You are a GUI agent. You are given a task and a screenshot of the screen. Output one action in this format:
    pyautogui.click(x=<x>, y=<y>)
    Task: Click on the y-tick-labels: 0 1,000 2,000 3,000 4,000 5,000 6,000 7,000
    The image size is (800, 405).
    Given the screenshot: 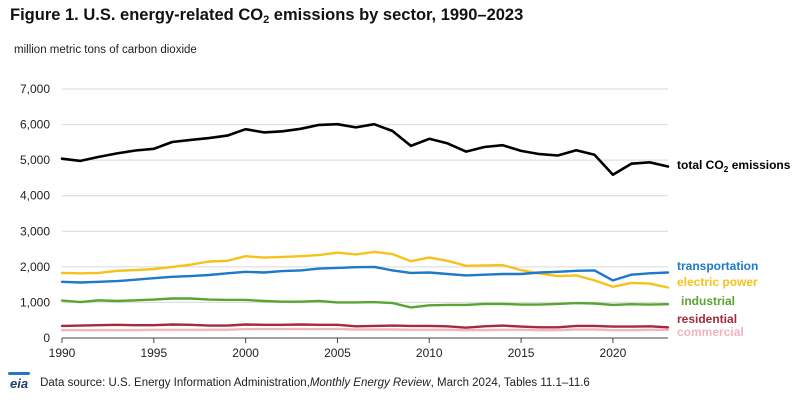 What is the action you would take?
    pyautogui.click(x=35, y=213)
    